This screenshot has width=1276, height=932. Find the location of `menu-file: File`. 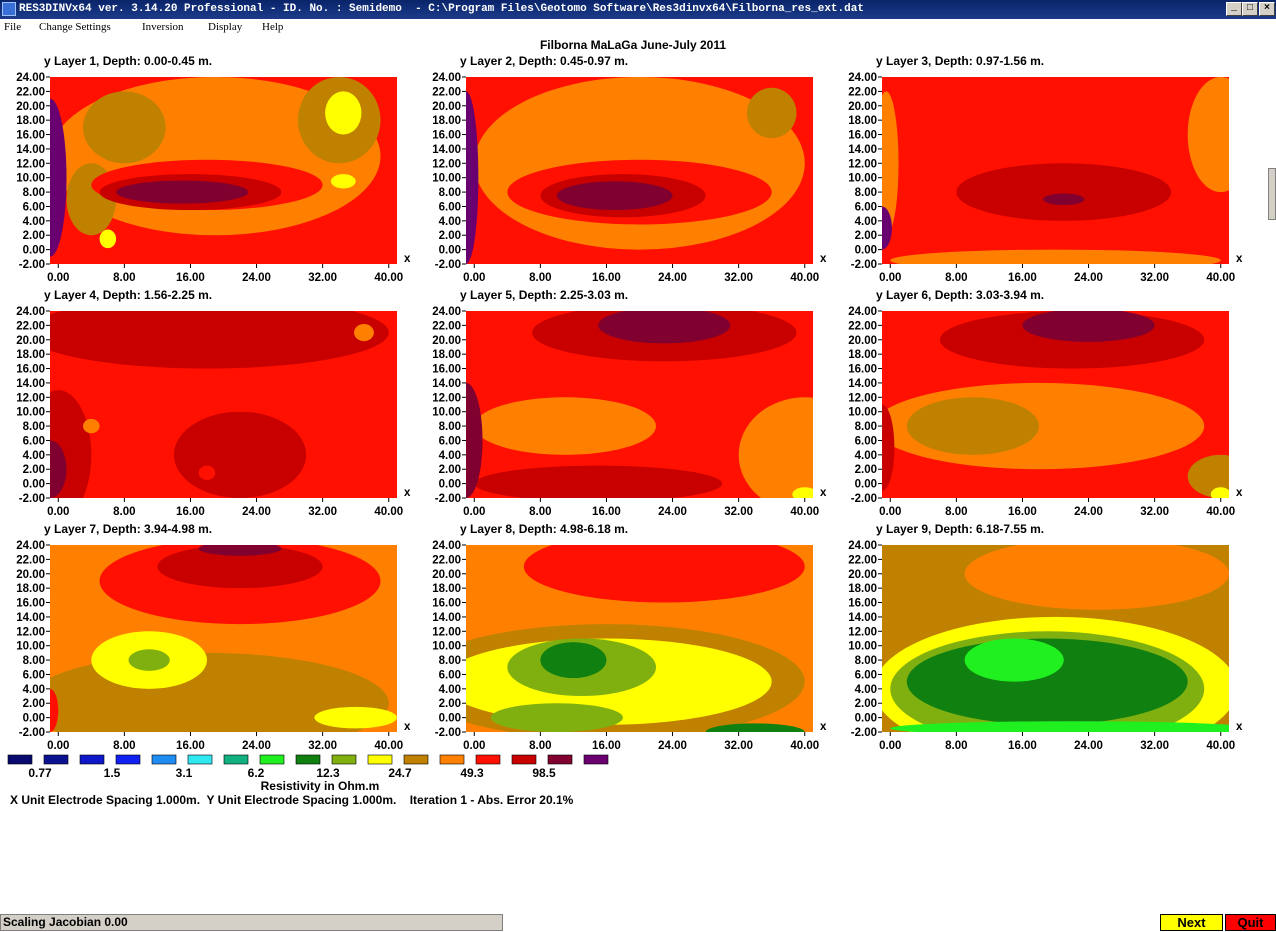

menu-file: File is located at coordinates (13, 27).